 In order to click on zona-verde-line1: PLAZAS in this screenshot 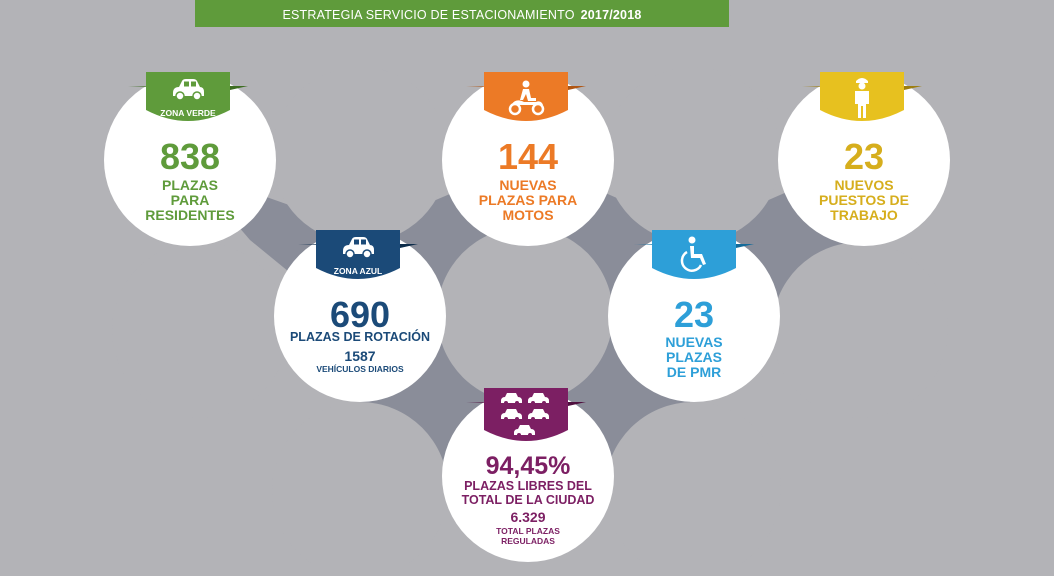, I will do `click(190, 185)`.